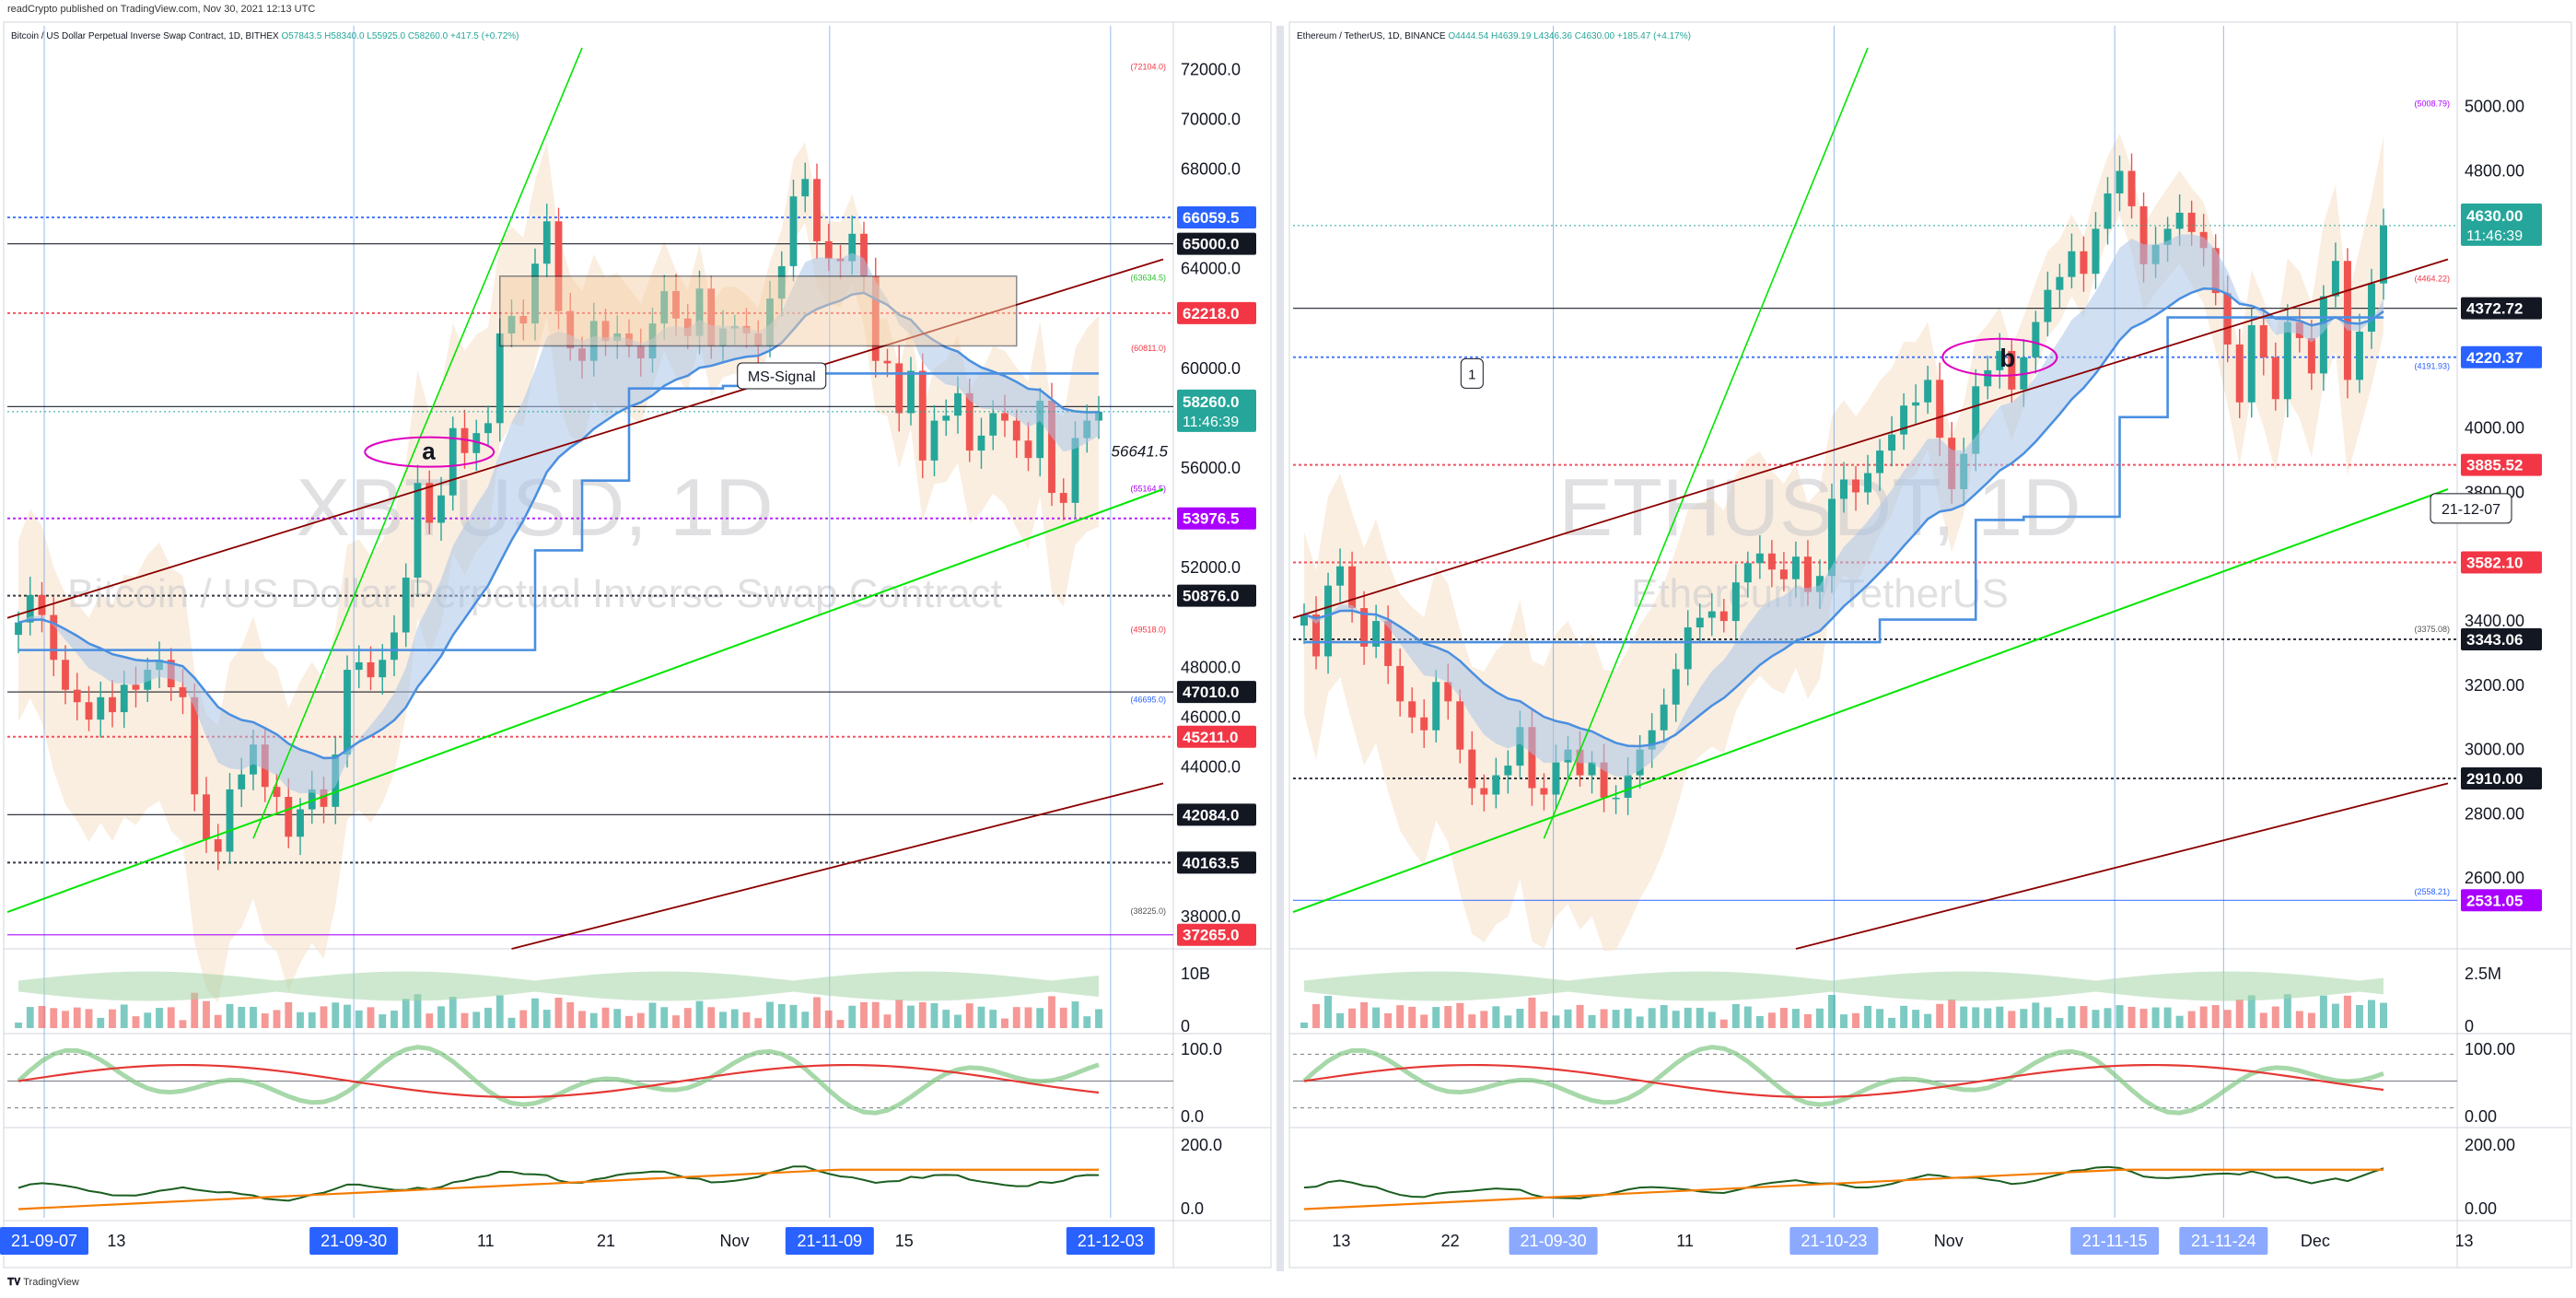 The height and width of the screenshot is (1298, 2576). What do you see at coordinates (2494, 563) in the screenshot?
I see `eth-level-label-3: 3582.10` at bounding box center [2494, 563].